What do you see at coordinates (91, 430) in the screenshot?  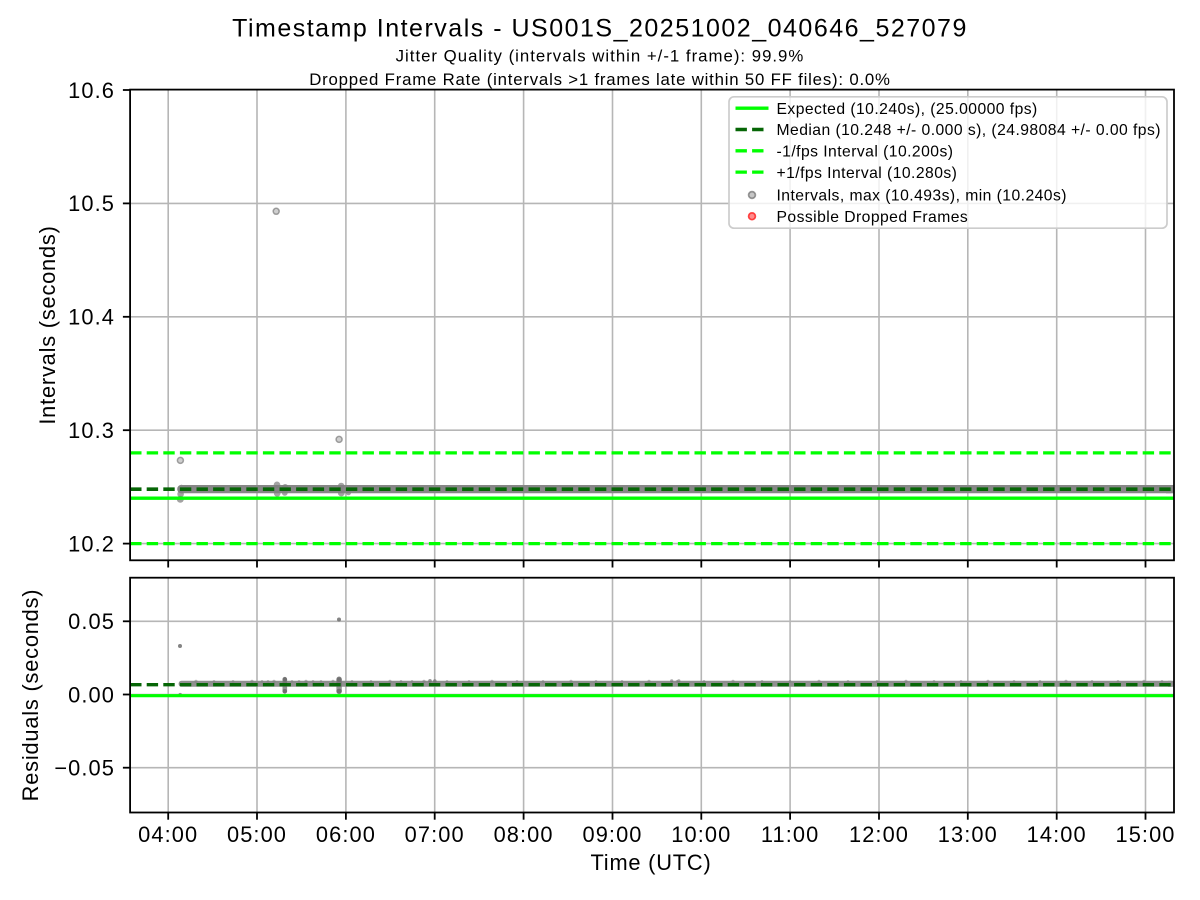 I see `svg-text: 10.3` at bounding box center [91, 430].